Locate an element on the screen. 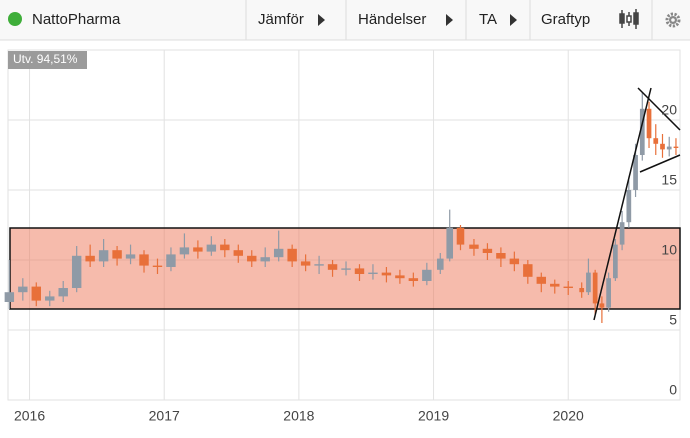  menu-charttype: Graftyp is located at coordinates (565, 19).